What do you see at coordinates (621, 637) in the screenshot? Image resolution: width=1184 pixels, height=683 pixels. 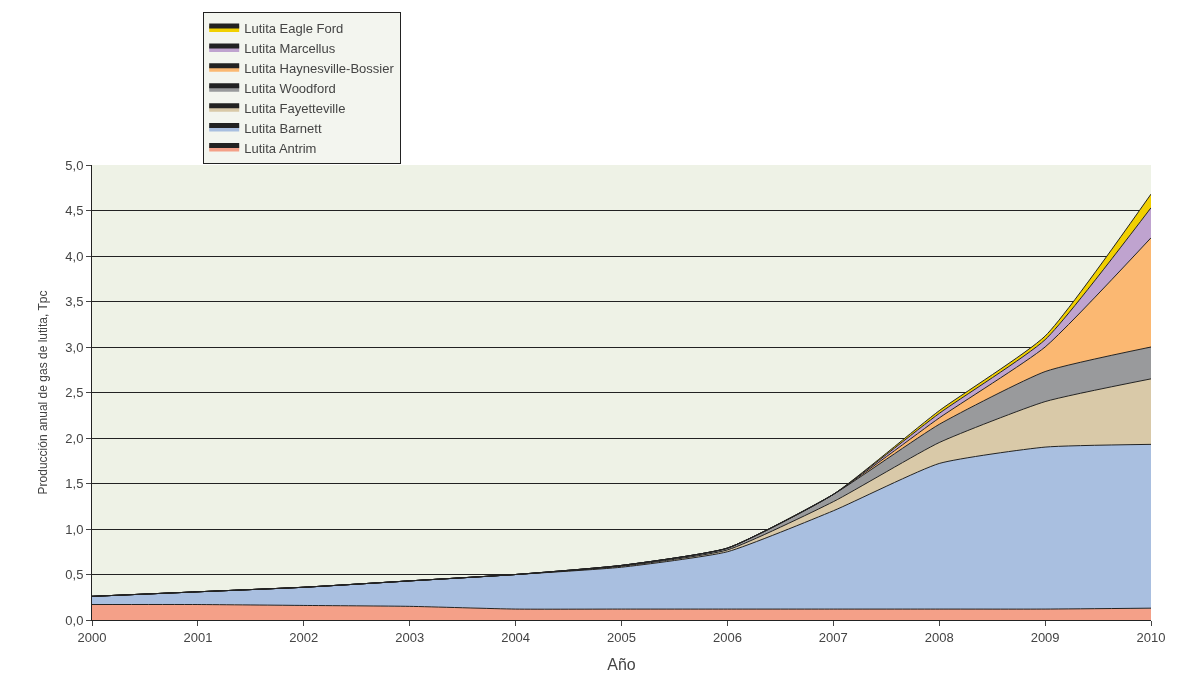 I see `x-tick-label: 2005` at bounding box center [621, 637].